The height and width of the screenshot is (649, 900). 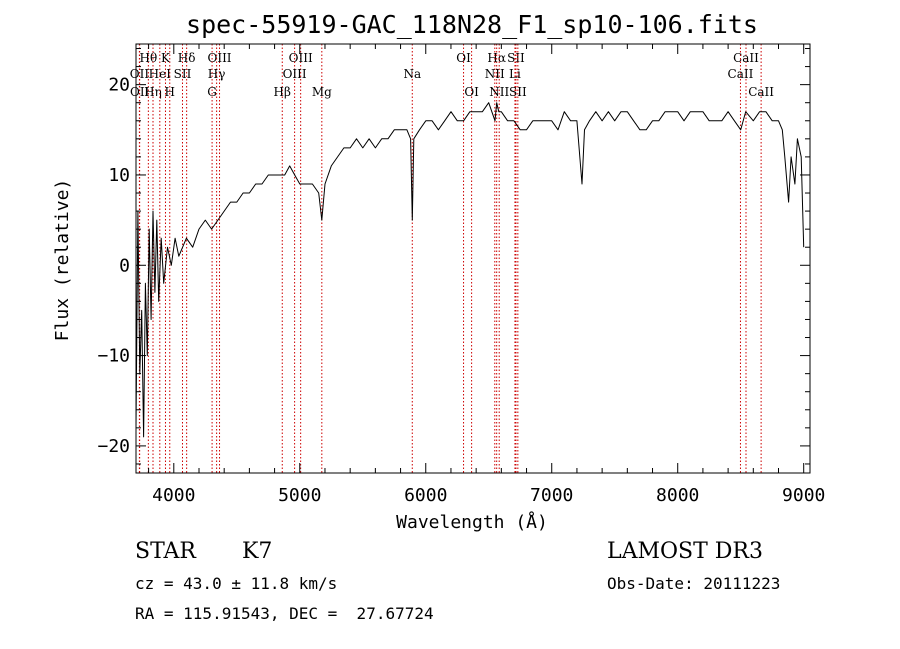 What do you see at coordinates (187, 58) in the screenshot?
I see `spectral-line-label: Hδ` at bounding box center [187, 58].